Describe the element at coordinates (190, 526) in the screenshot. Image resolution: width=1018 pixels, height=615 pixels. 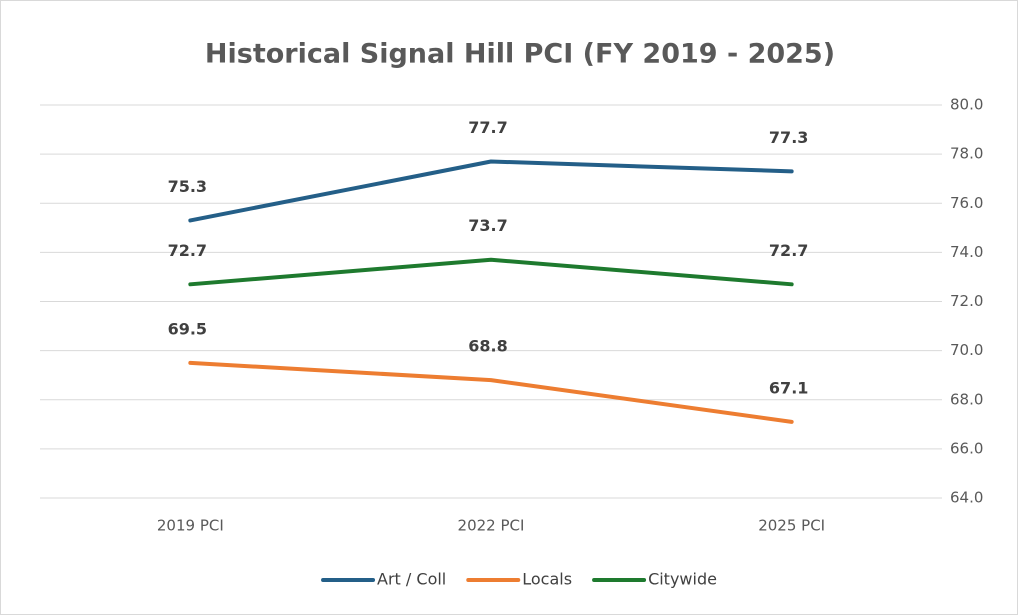
I see `x-tick-label: 2019 PCI` at that location.